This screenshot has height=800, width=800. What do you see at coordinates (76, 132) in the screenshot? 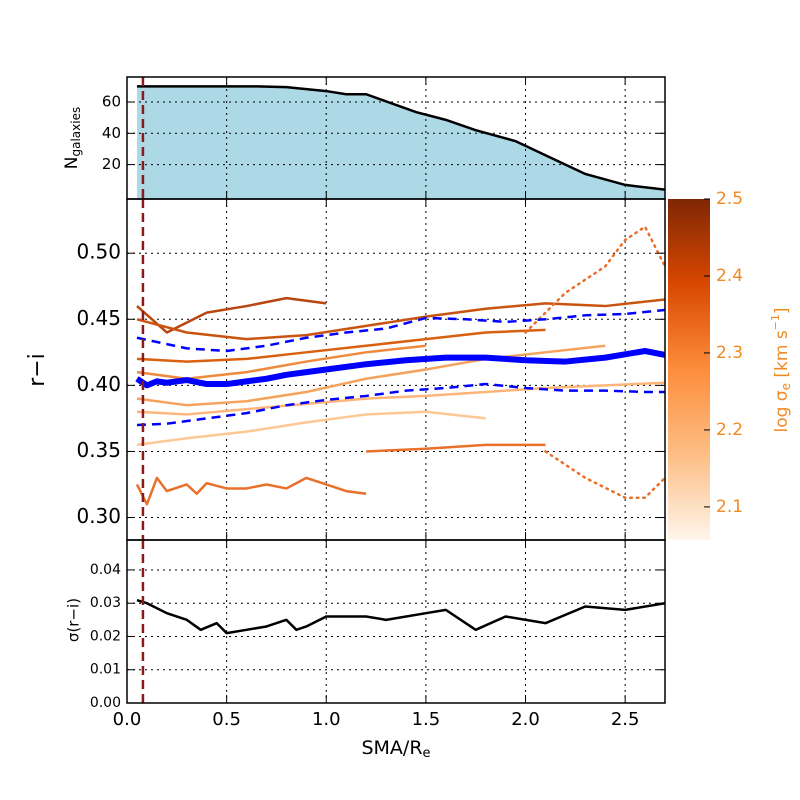
I see `label-sub: galaxies` at bounding box center [76, 132].